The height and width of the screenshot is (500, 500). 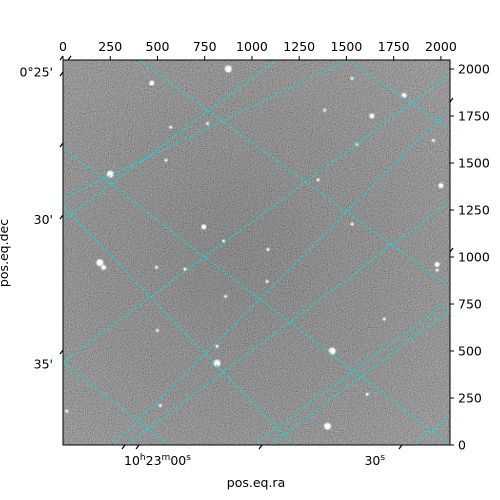 I want to click on y-axis-right: 0 250 500 750 1000 1250 1500 1750 2000, so click(x=470, y=257).